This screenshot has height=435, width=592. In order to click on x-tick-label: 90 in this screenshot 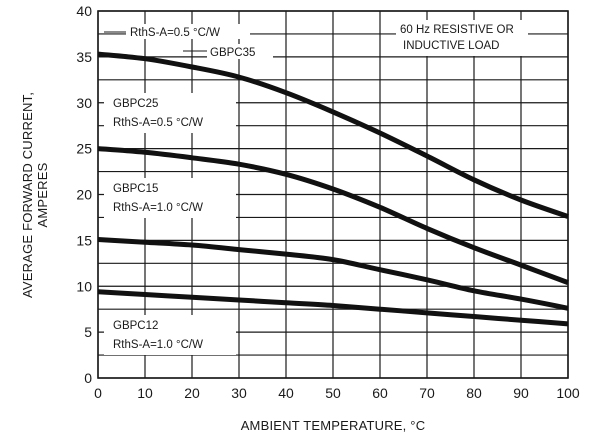, I will do `click(521, 393)`.